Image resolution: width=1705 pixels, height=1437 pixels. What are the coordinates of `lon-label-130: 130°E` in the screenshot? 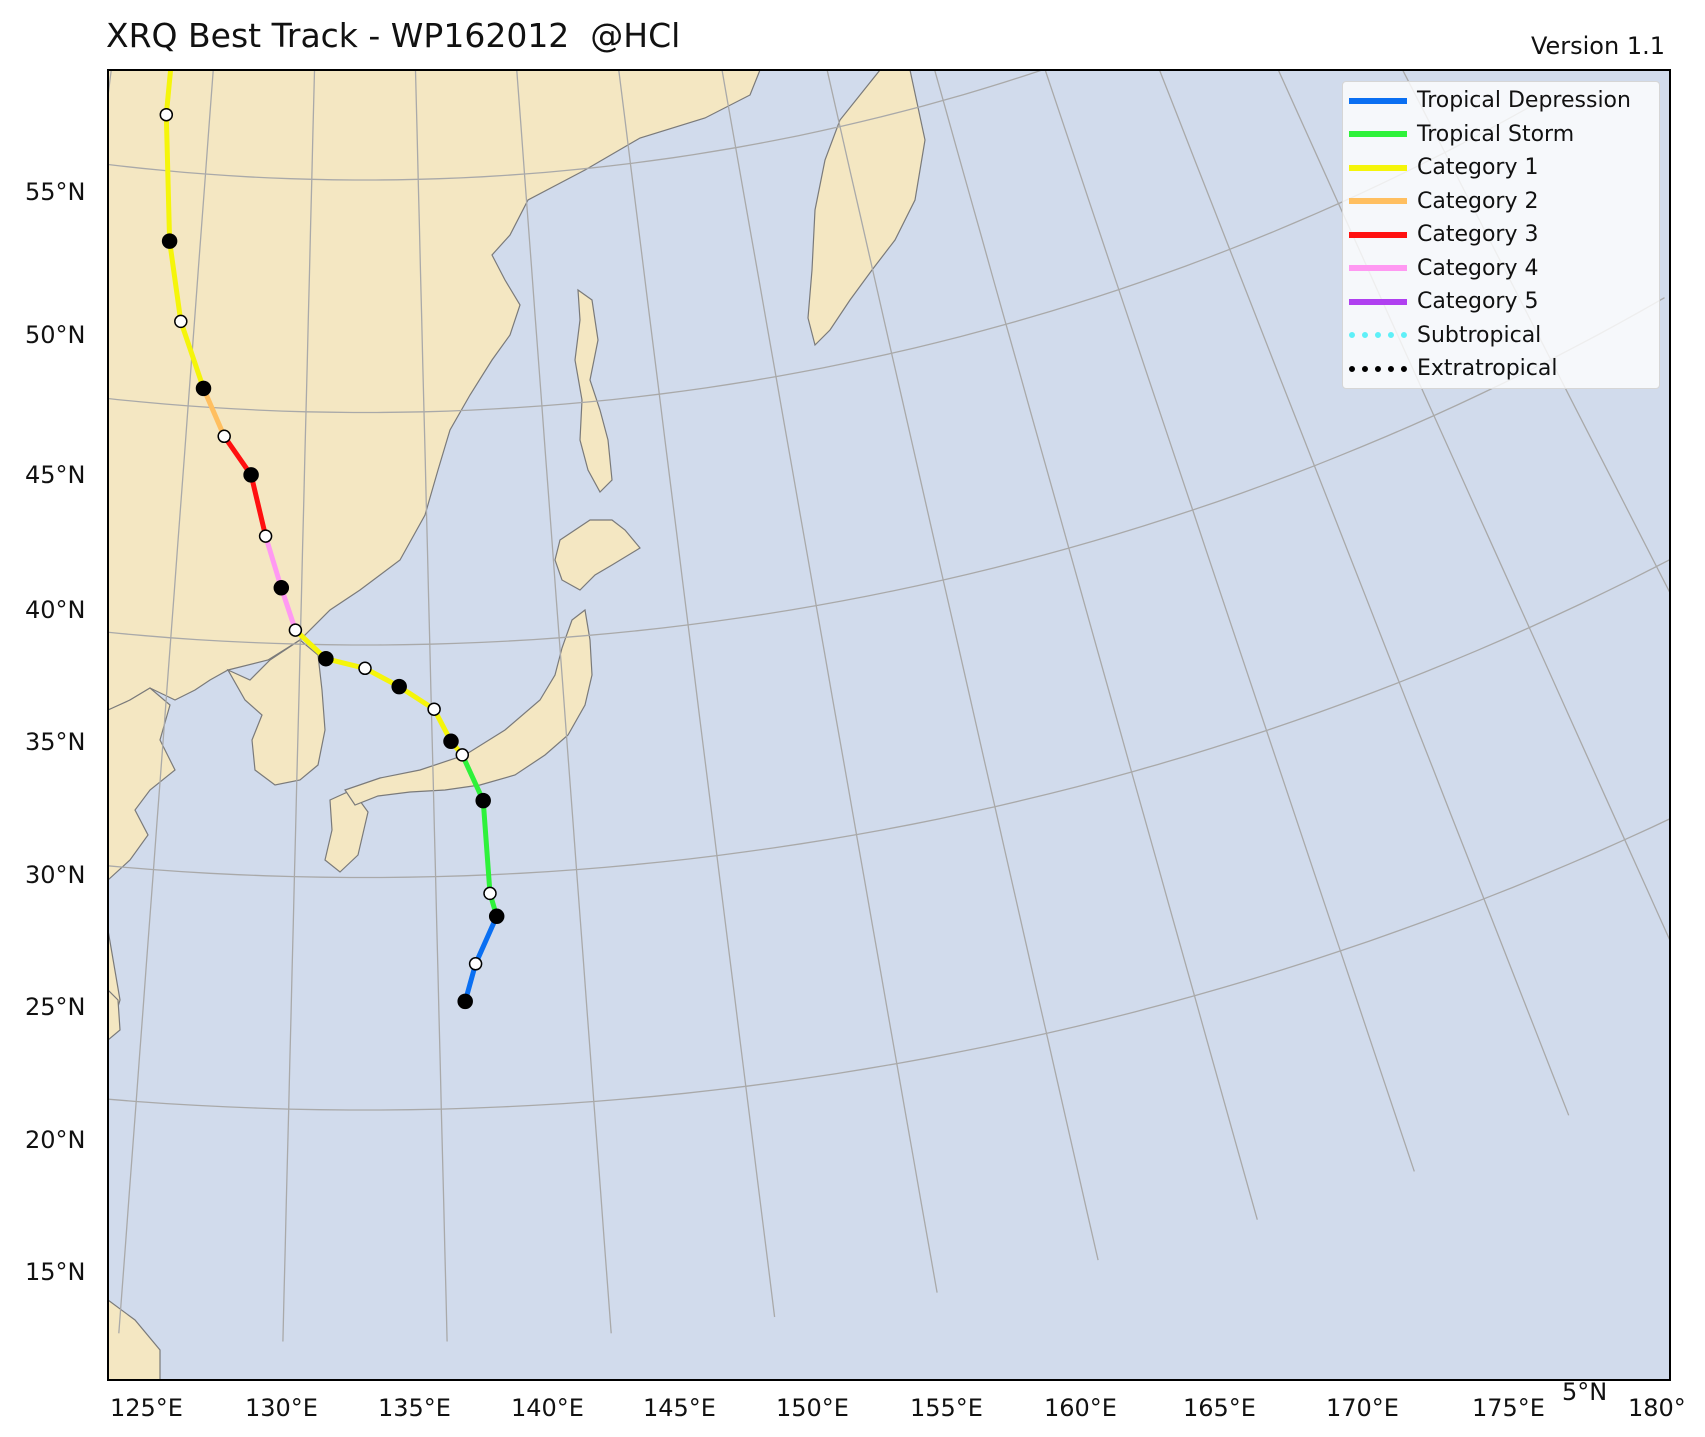 It's located at (281, 1408).